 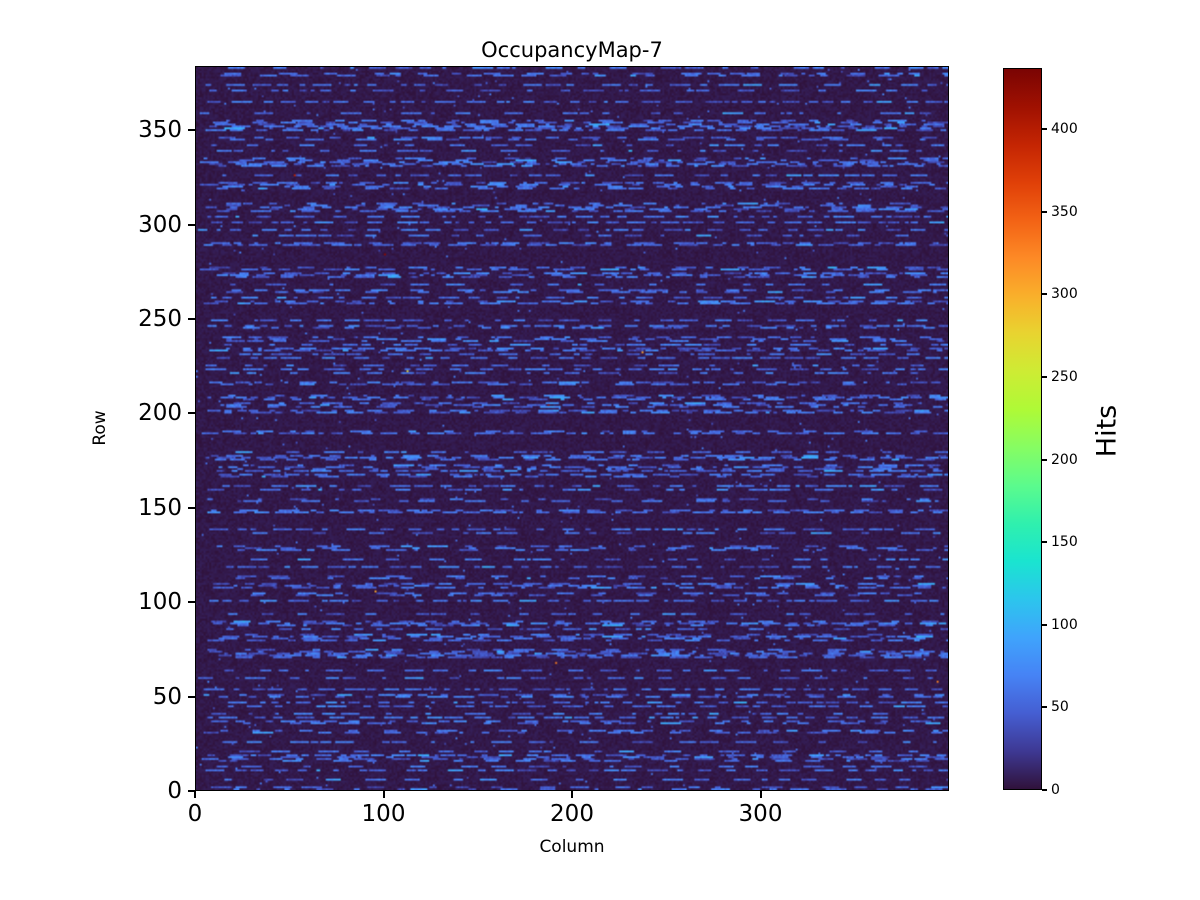 What do you see at coordinates (160, 507) in the screenshot?
I see `y-tick-label-150: 150` at bounding box center [160, 507].